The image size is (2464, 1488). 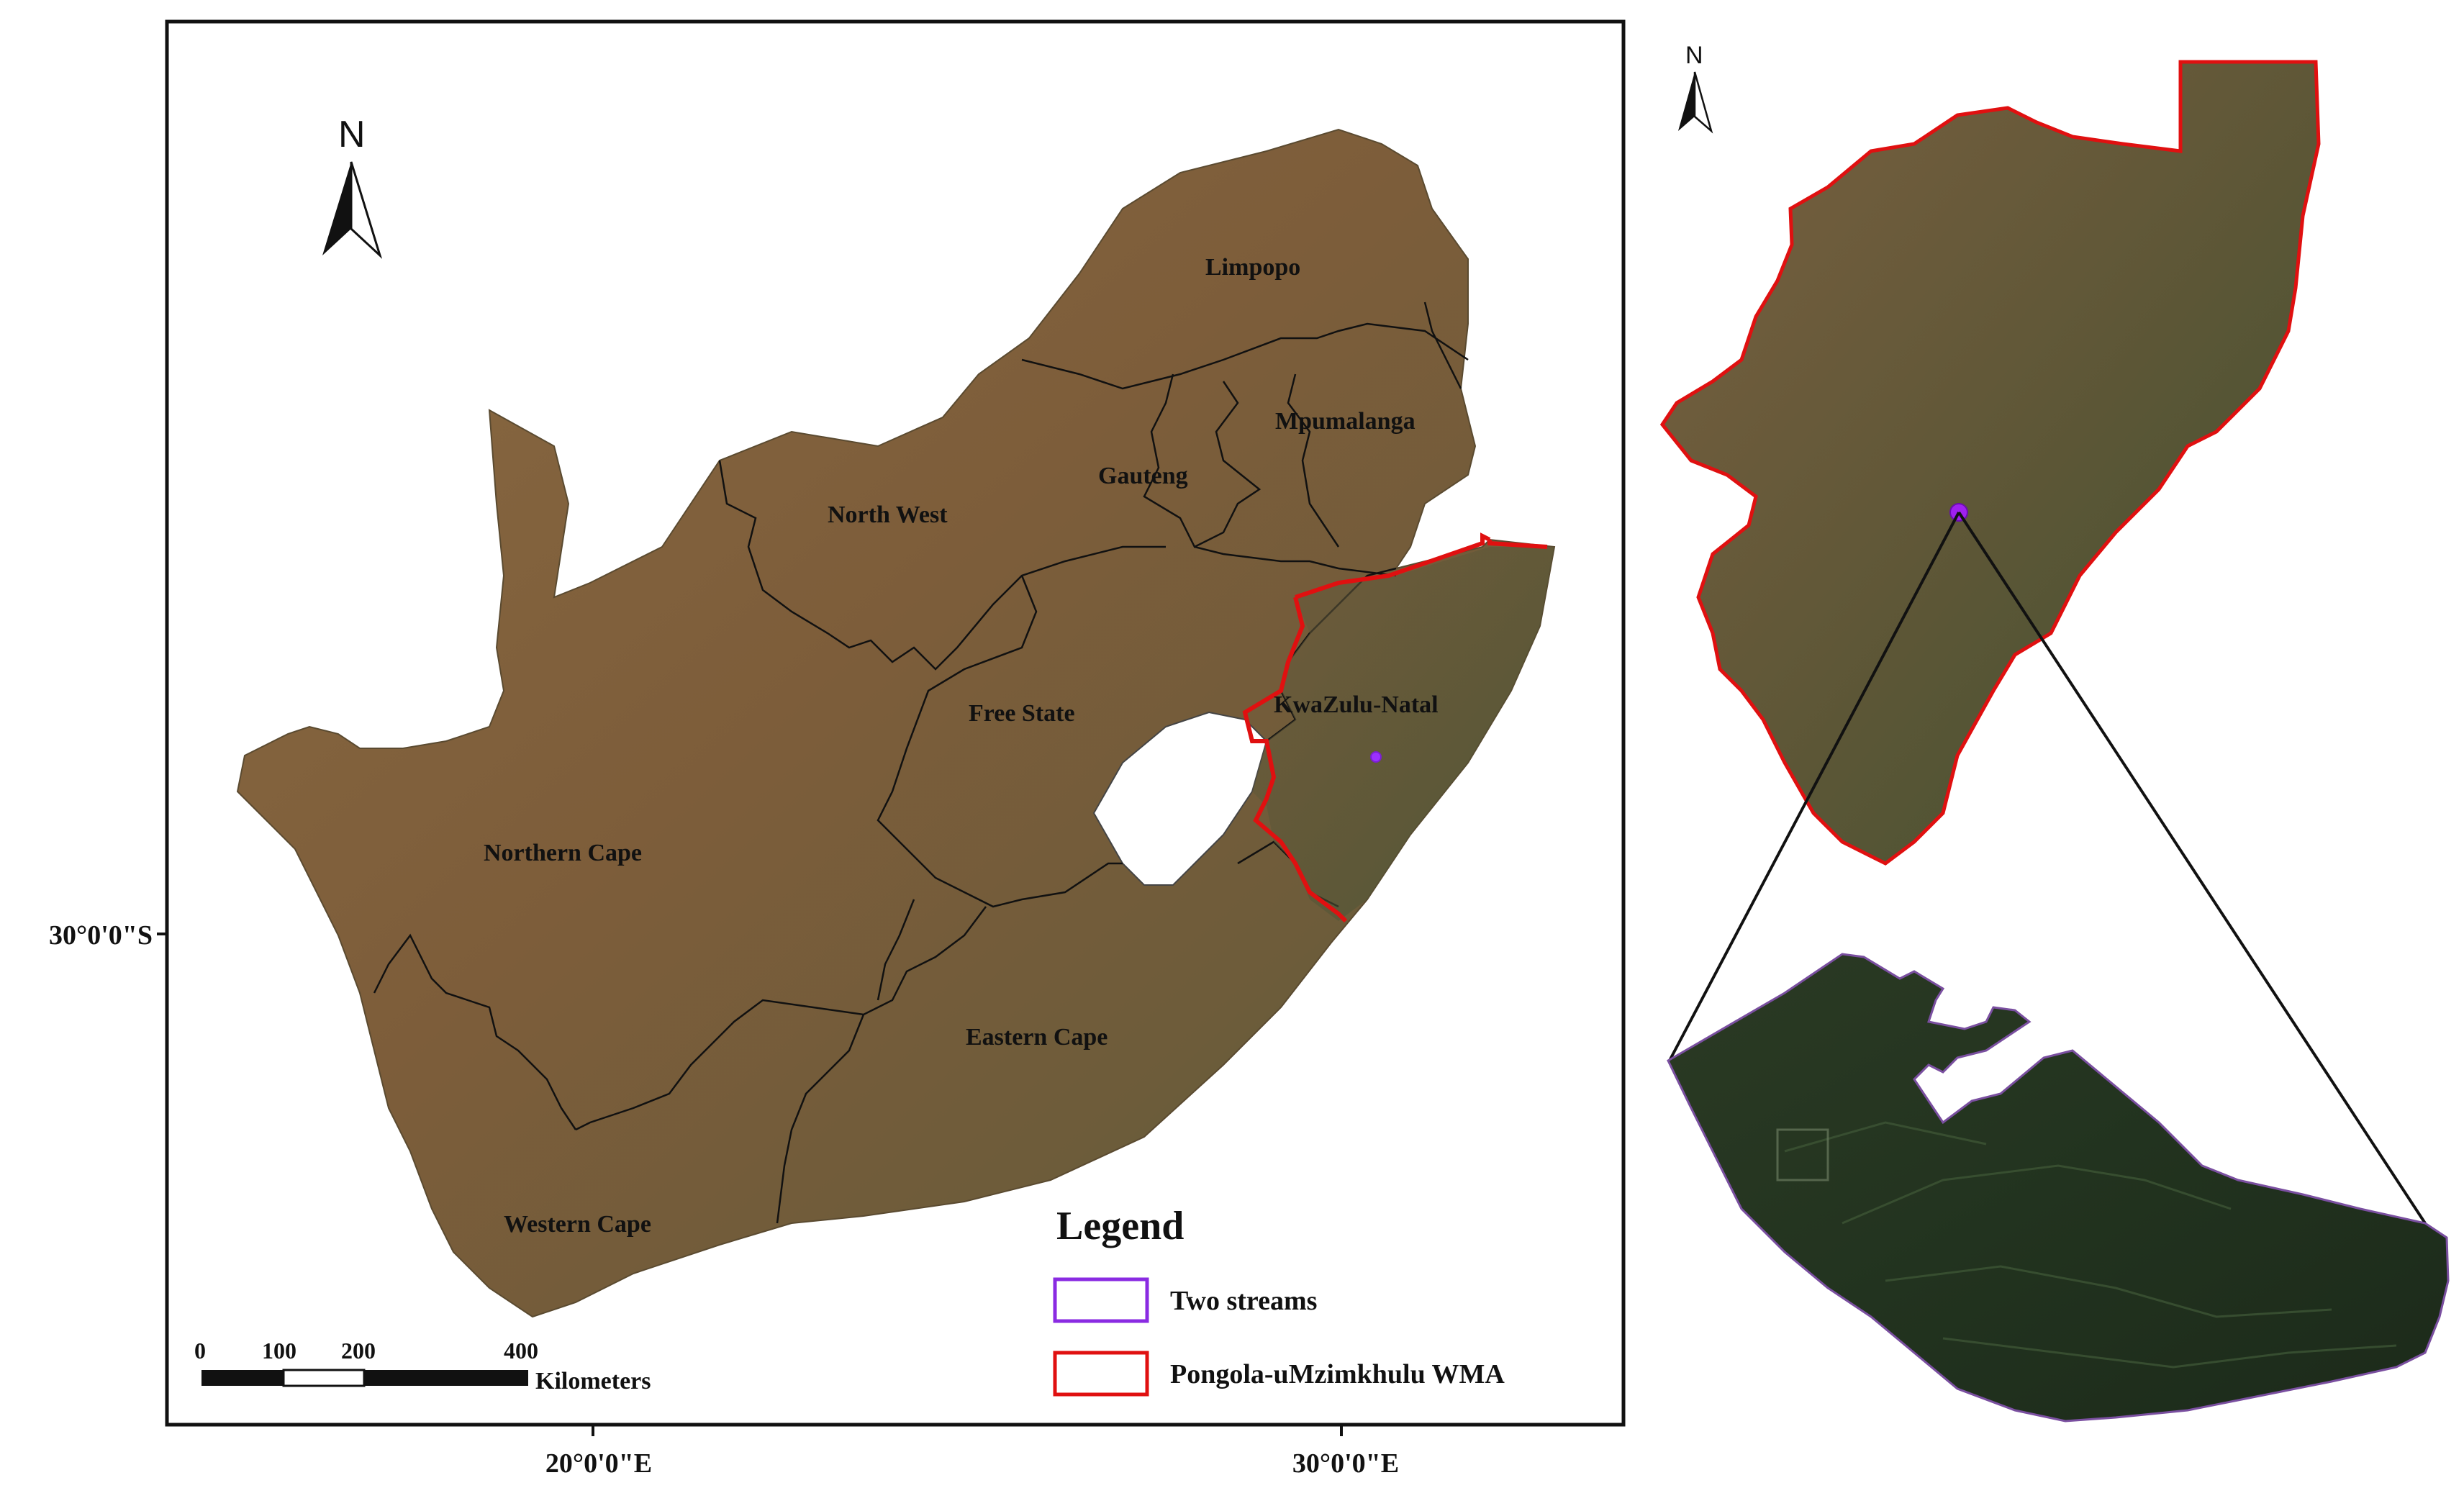 What do you see at coordinates (1037, 1037) in the screenshot?
I see `province-label-eastern-cape: Eastern Cape` at bounding box center [1037, 1037].